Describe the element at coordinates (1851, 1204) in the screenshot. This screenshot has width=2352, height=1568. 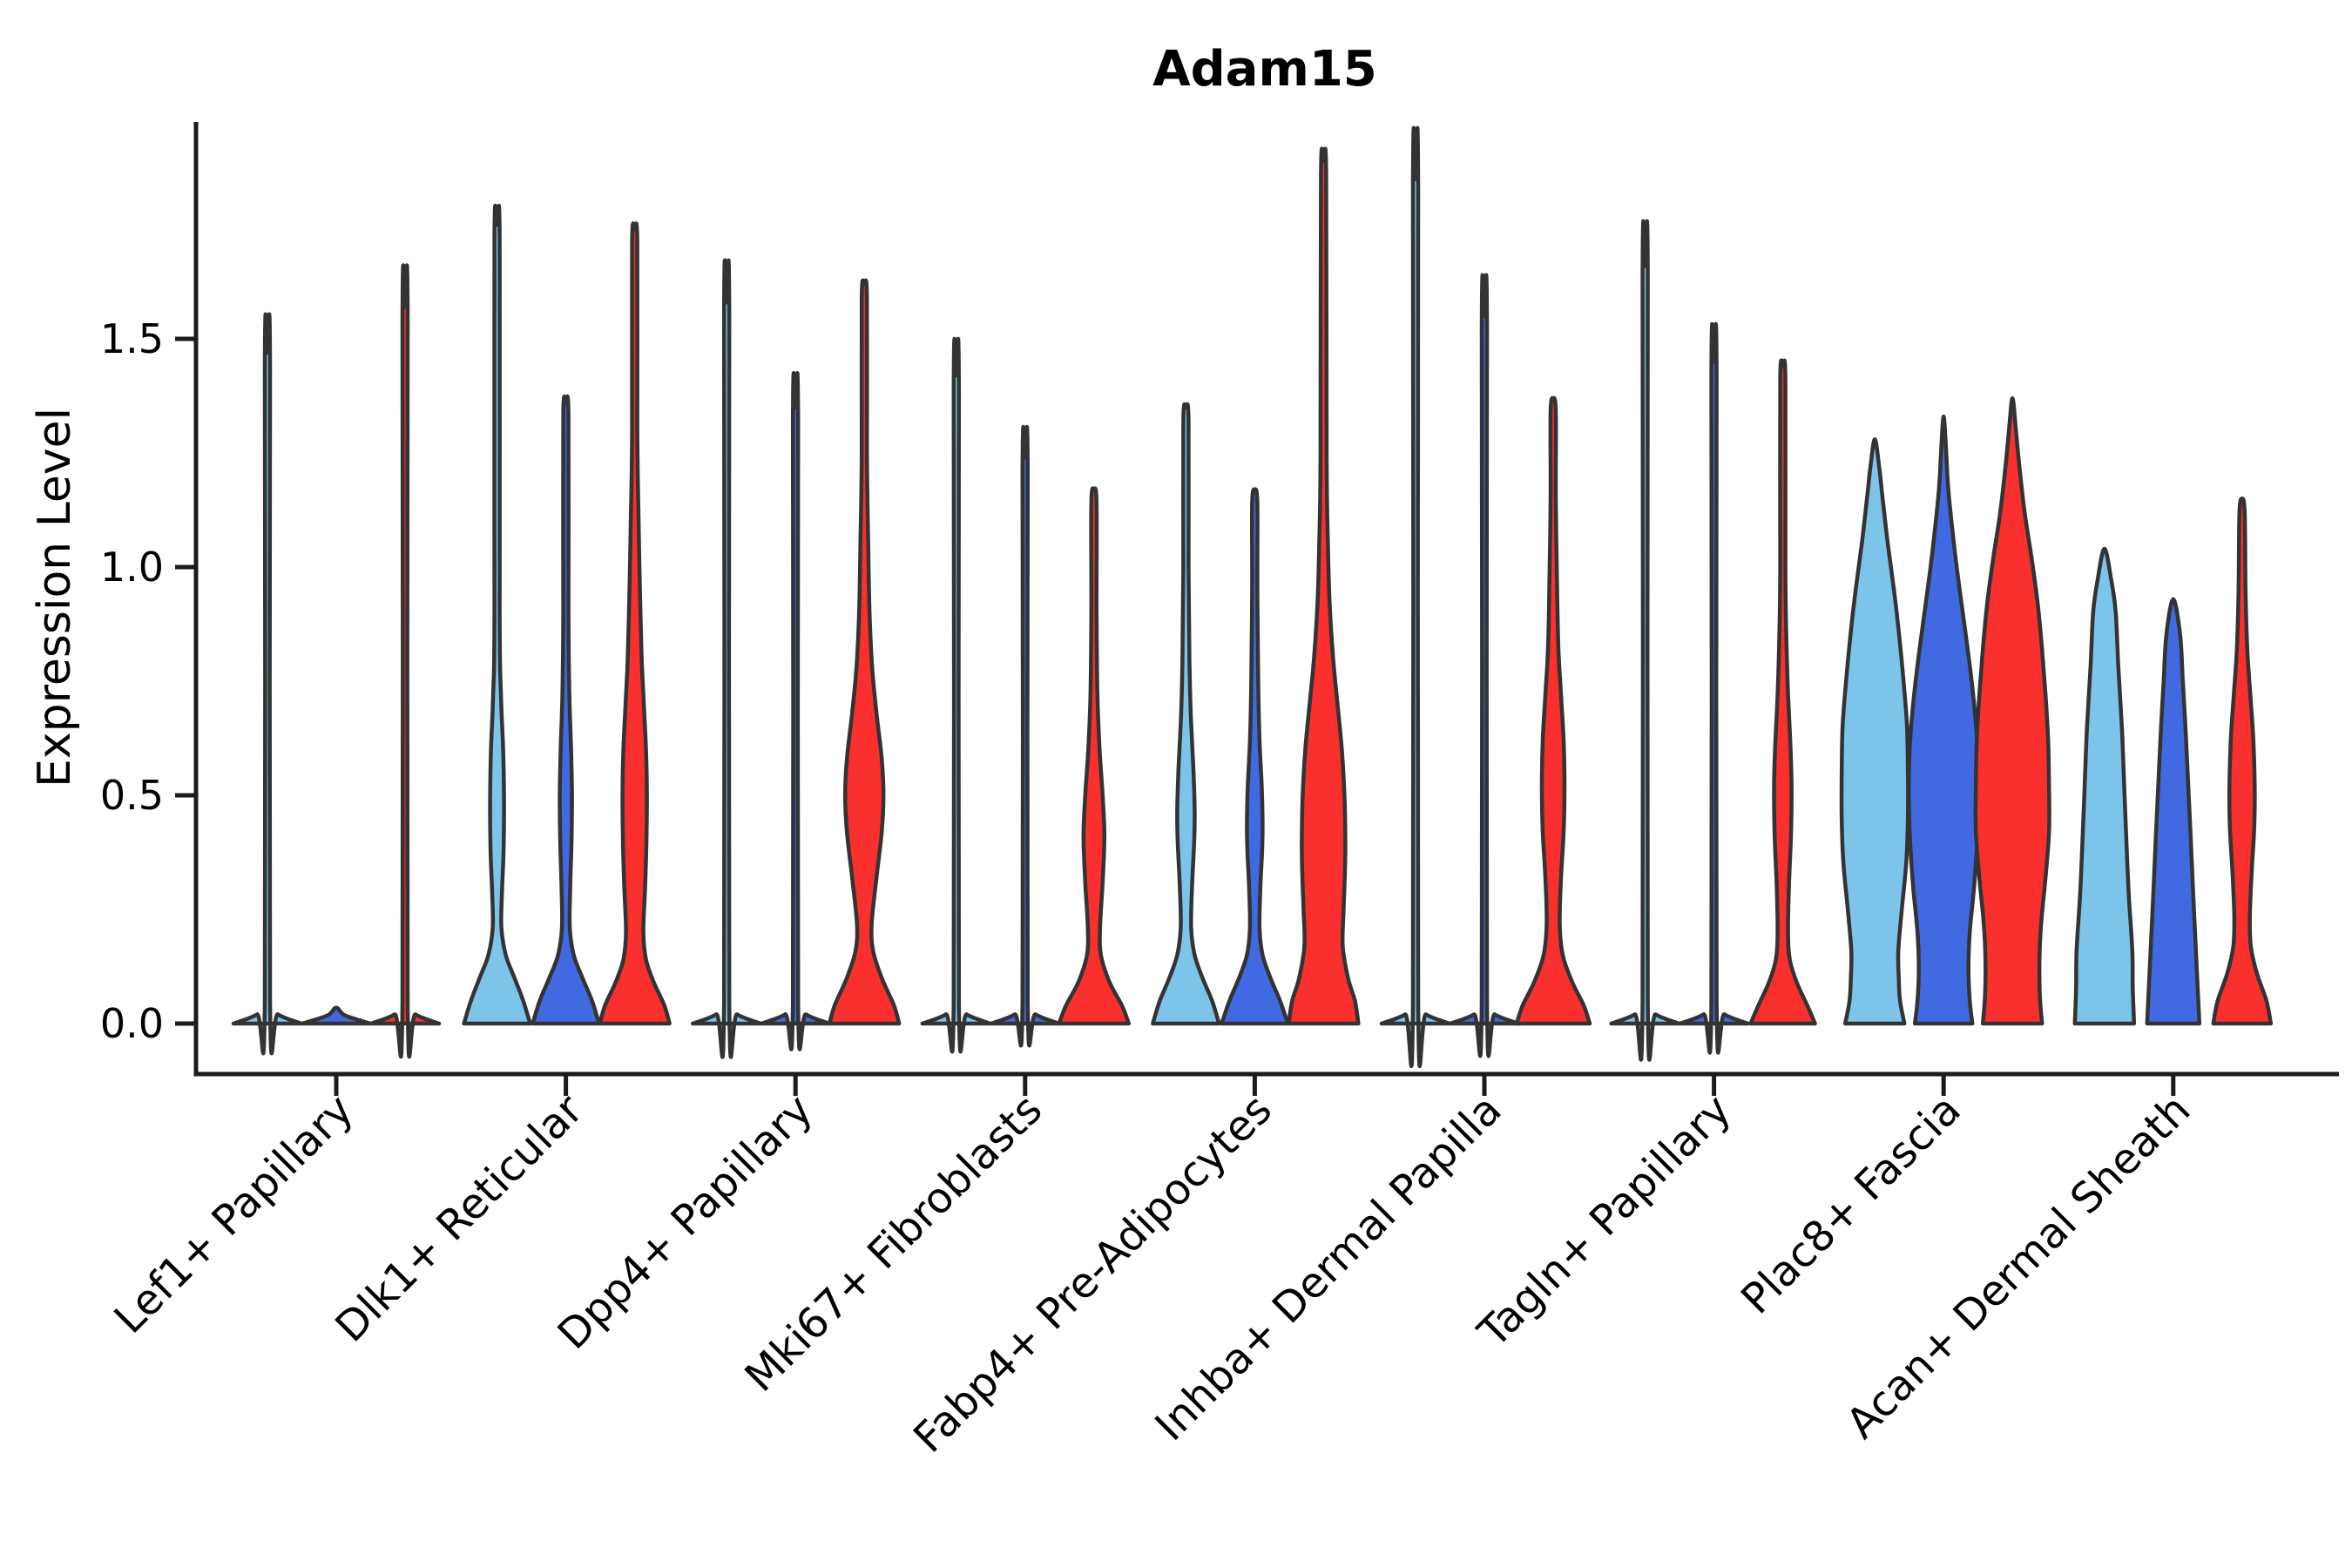
I see `x-tick-label: Plac8+ Fascia` at that location.